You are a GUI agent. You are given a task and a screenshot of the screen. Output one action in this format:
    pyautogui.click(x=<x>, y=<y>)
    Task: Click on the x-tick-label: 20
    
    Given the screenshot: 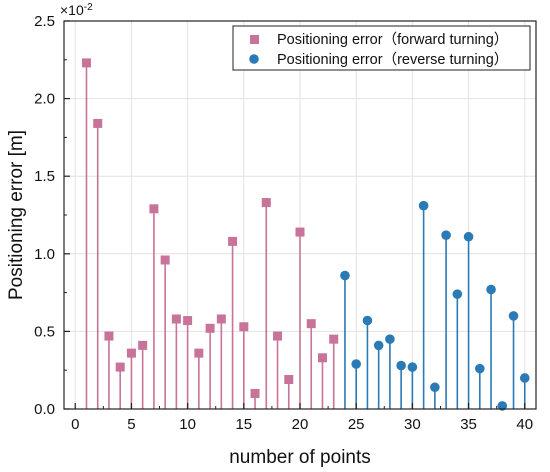 What is the action you would take?
    pyautogui.click(x=300, y=424)
    